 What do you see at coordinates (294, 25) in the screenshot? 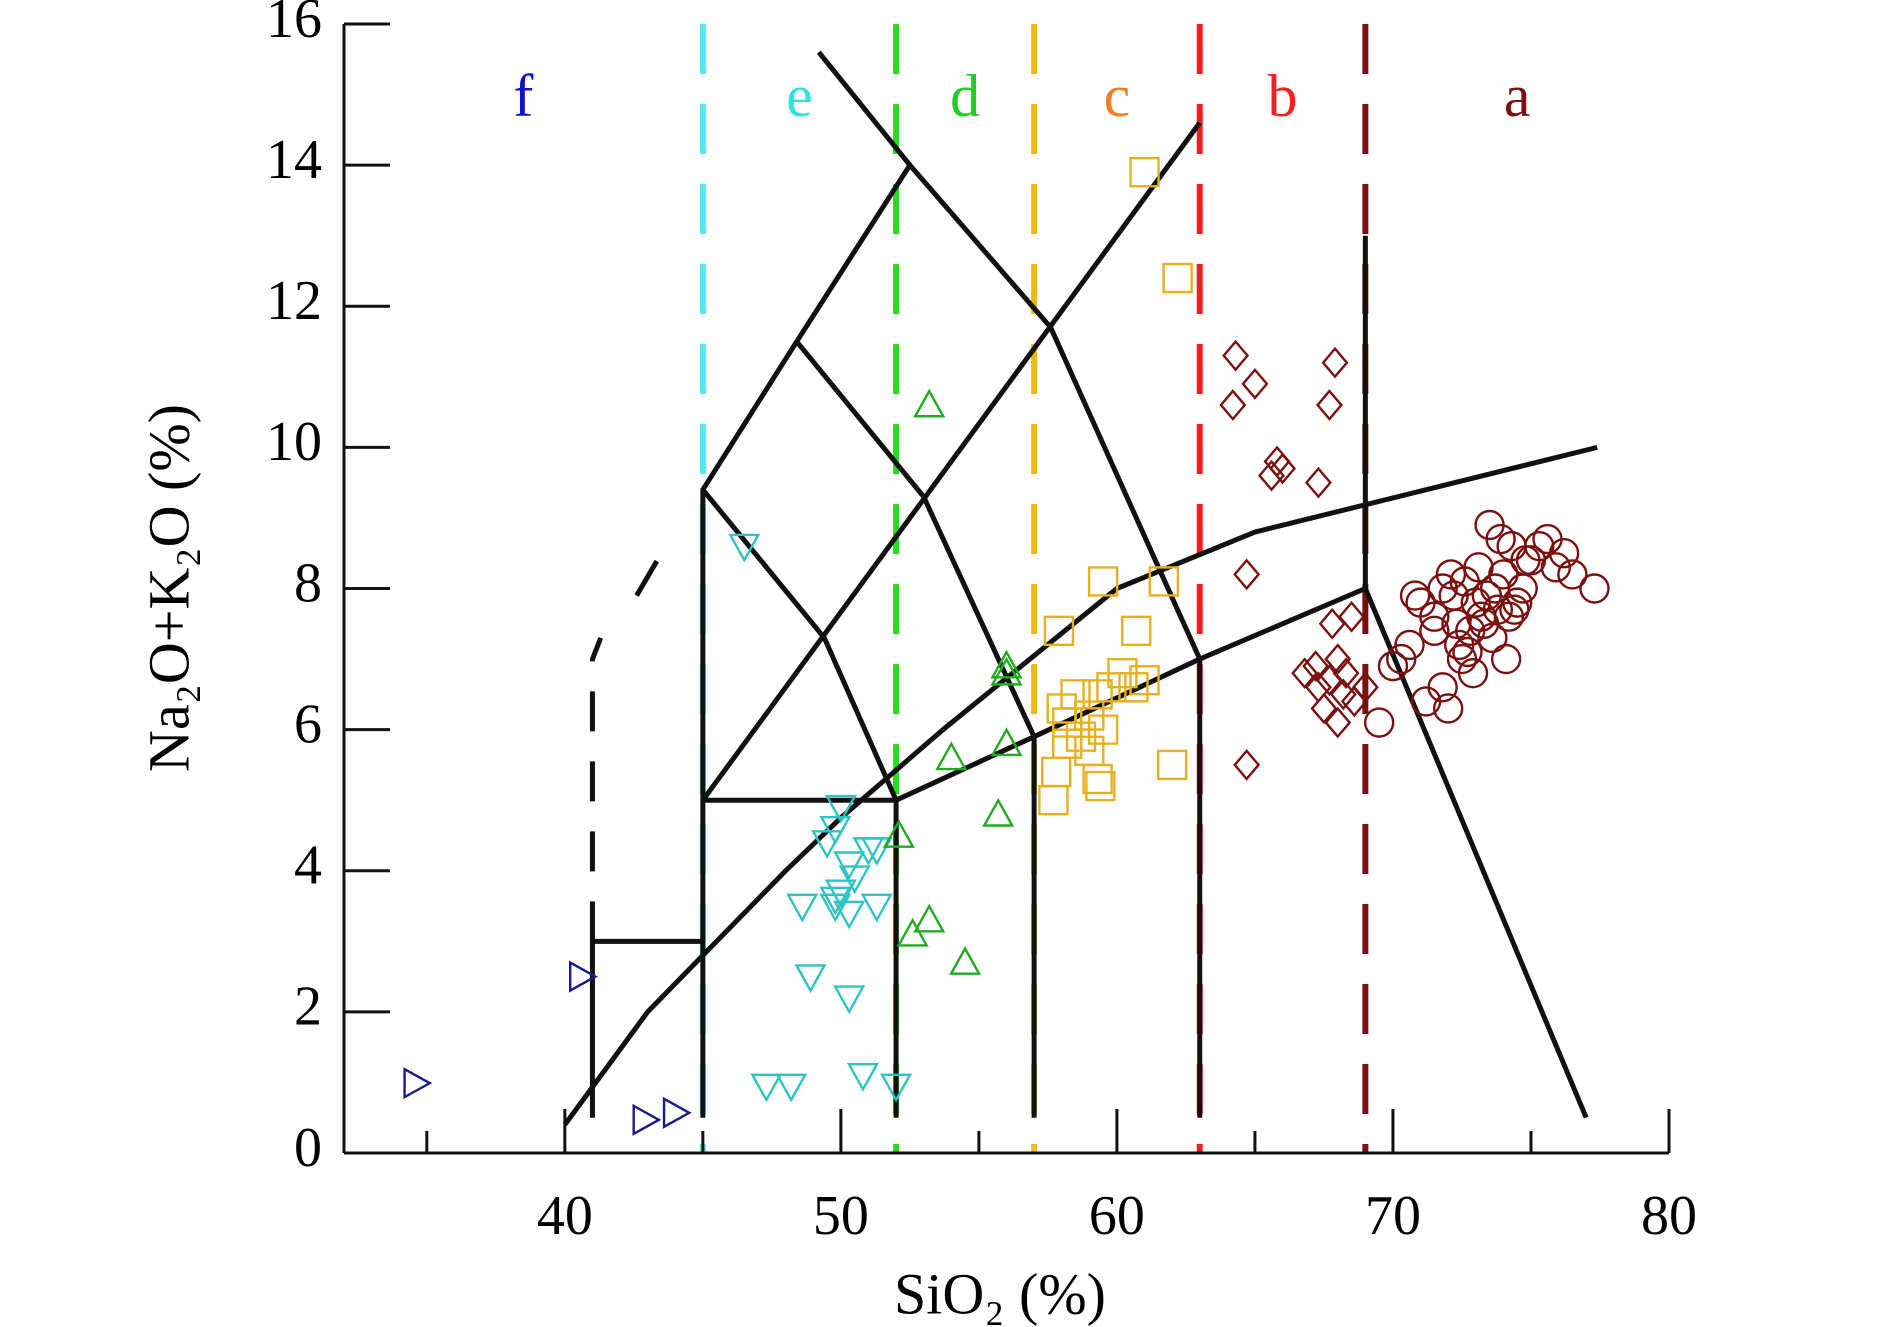
I see `y-tick-label: 16` at bounding box center [294, 25].